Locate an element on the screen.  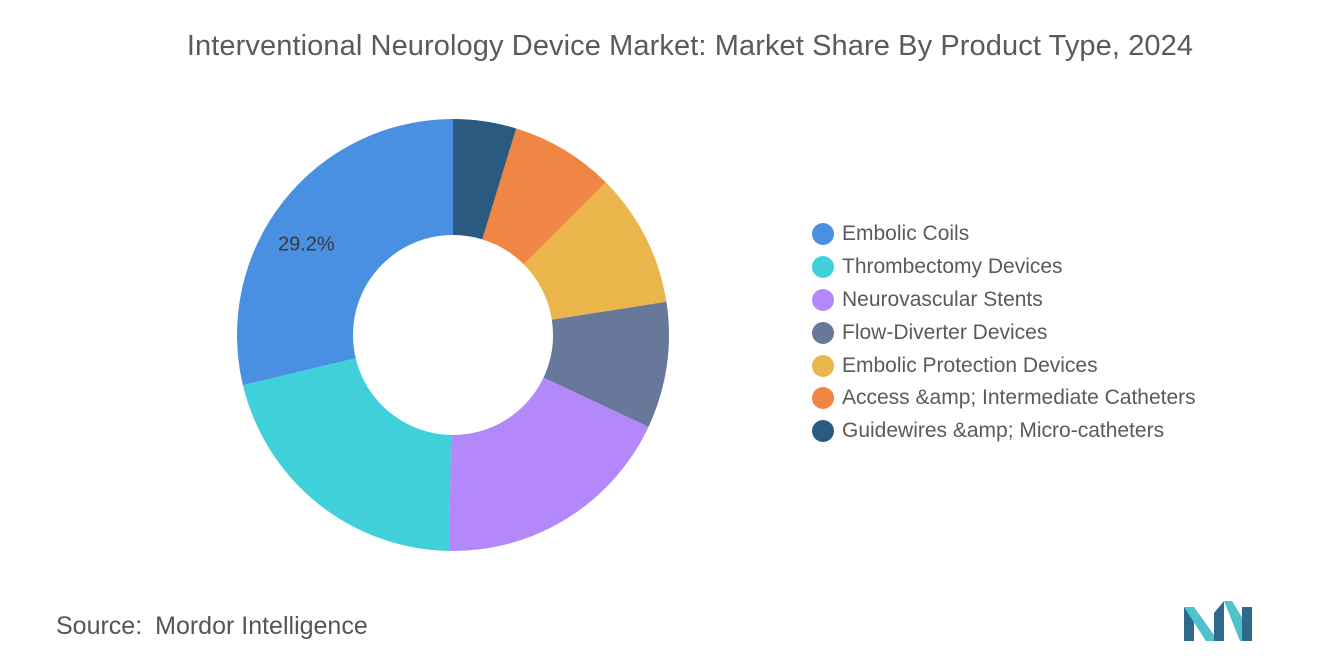
legend-item: Guidewires &amp; Micro-catheters is located at coordinates (1052, 431).